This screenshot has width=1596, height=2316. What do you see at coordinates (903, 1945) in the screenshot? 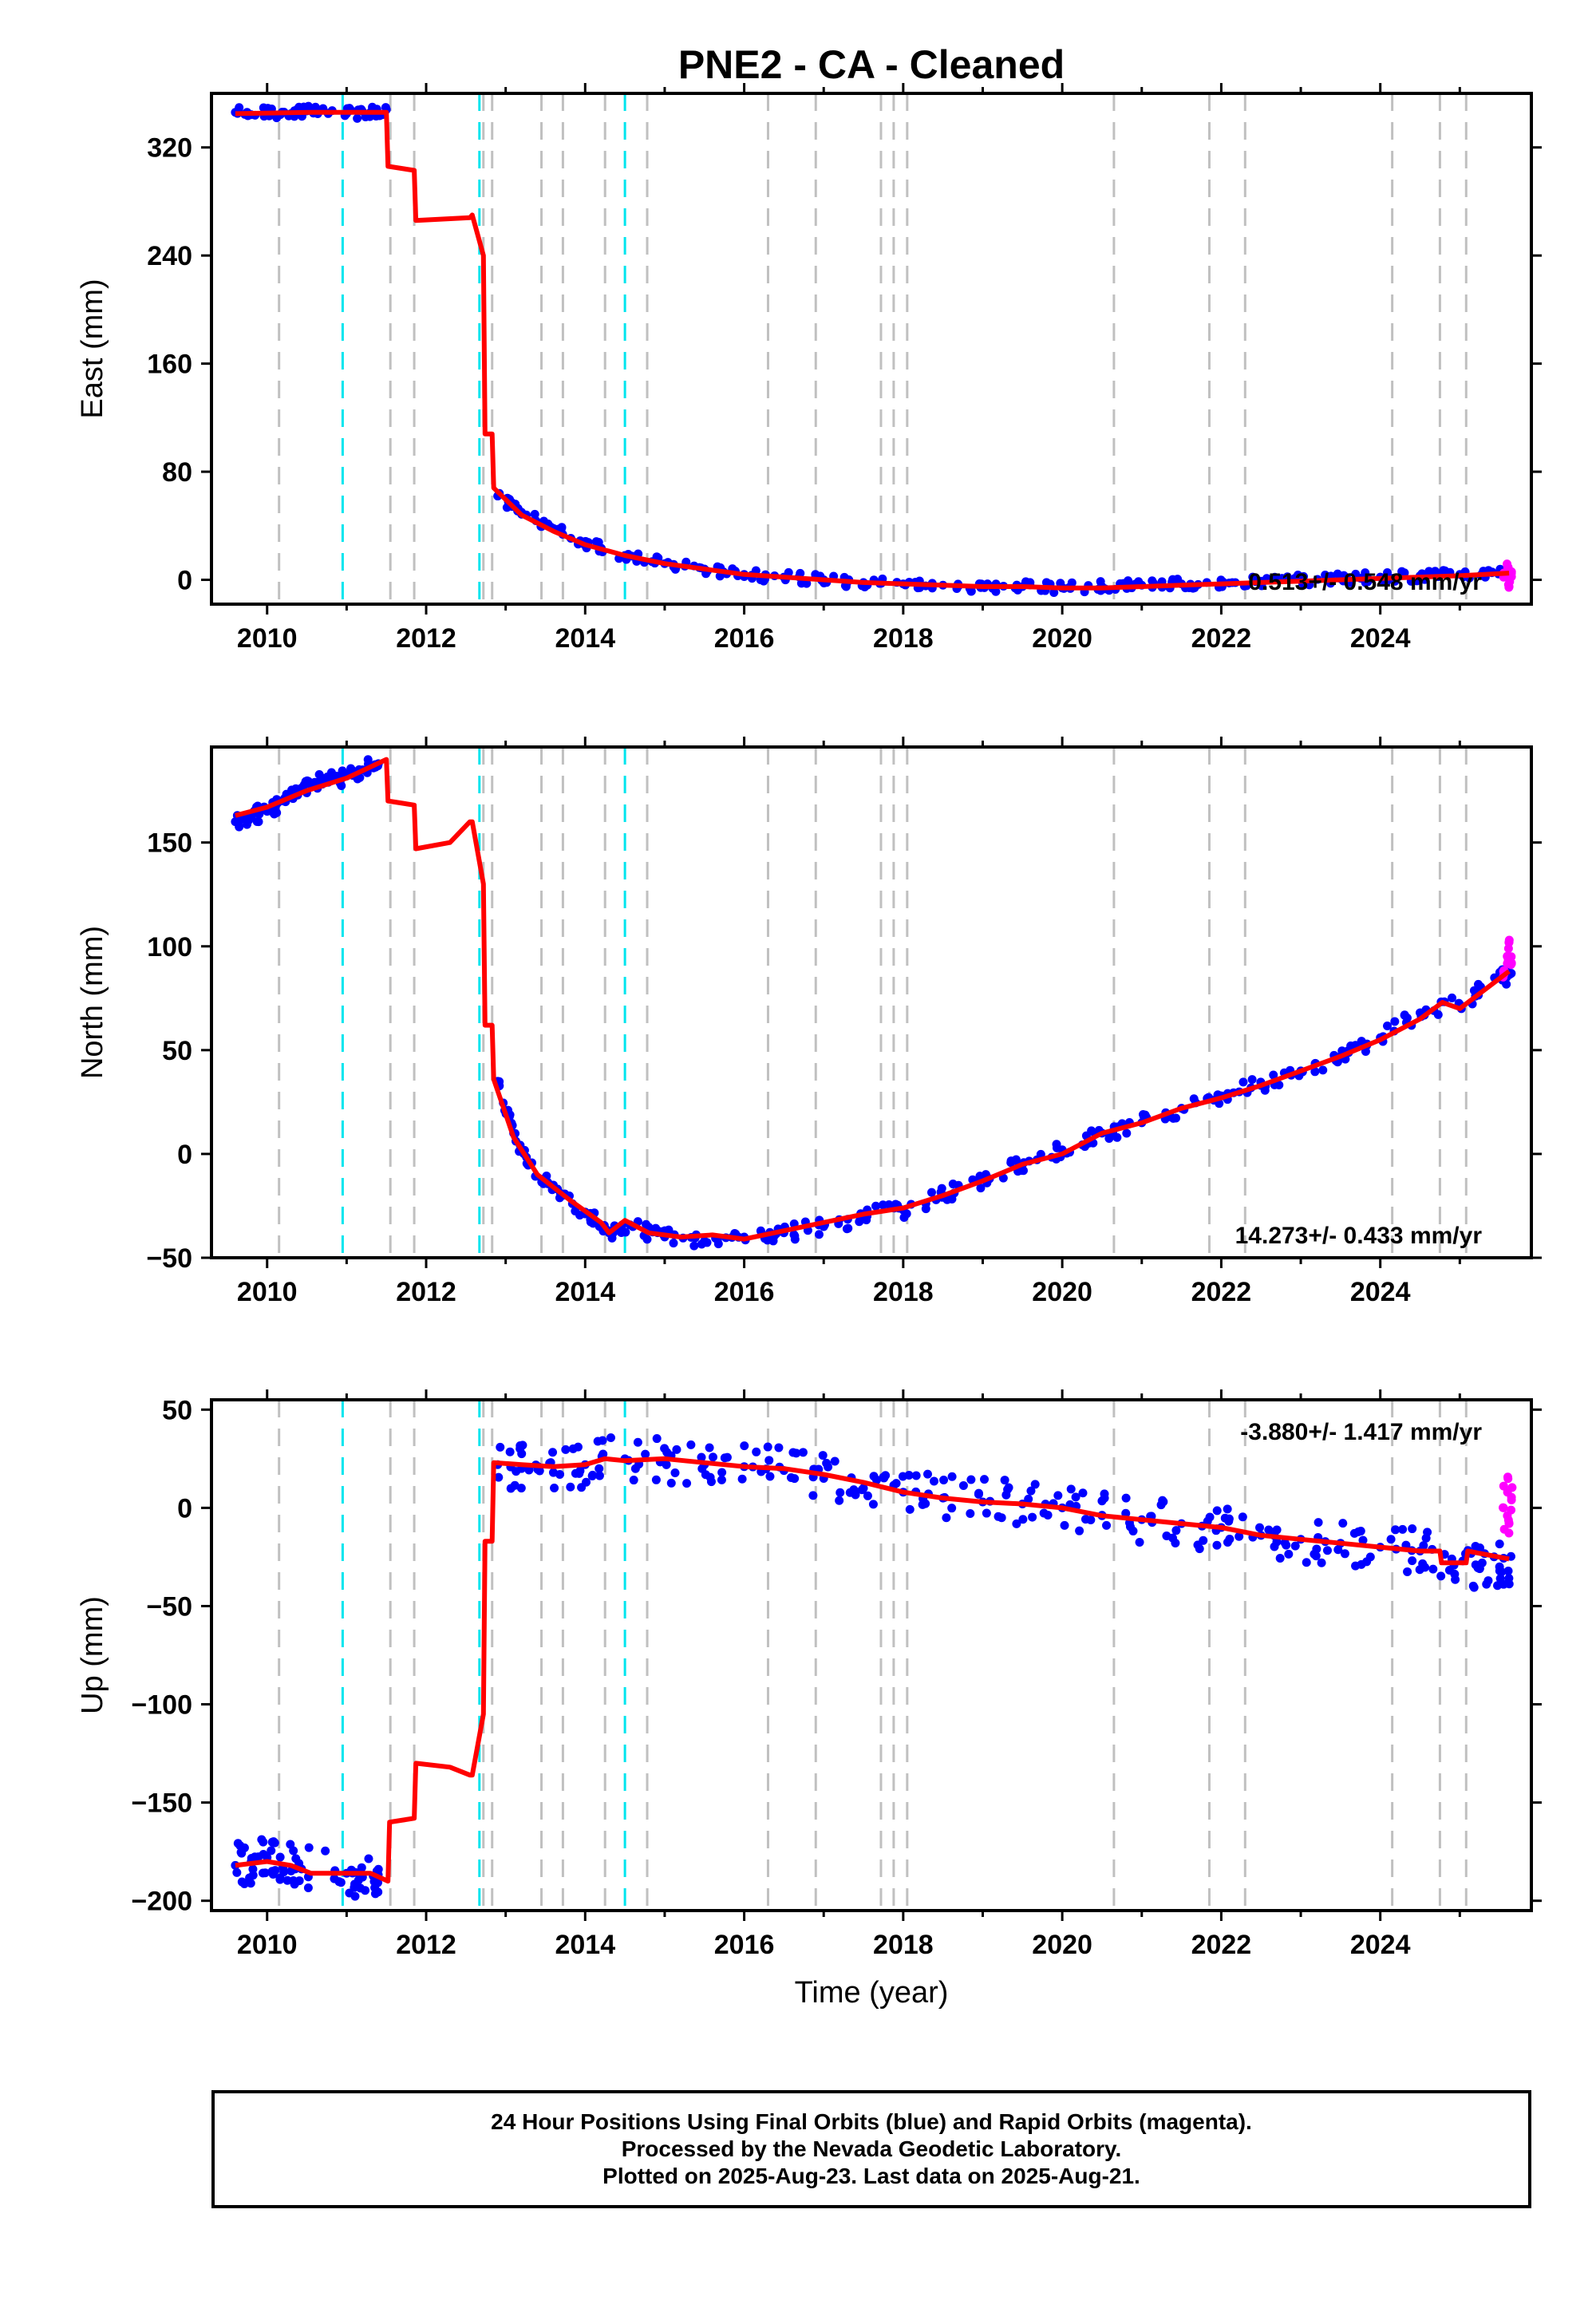
I see `x-tick-label: 2018` at bounding box center [903, 1945].